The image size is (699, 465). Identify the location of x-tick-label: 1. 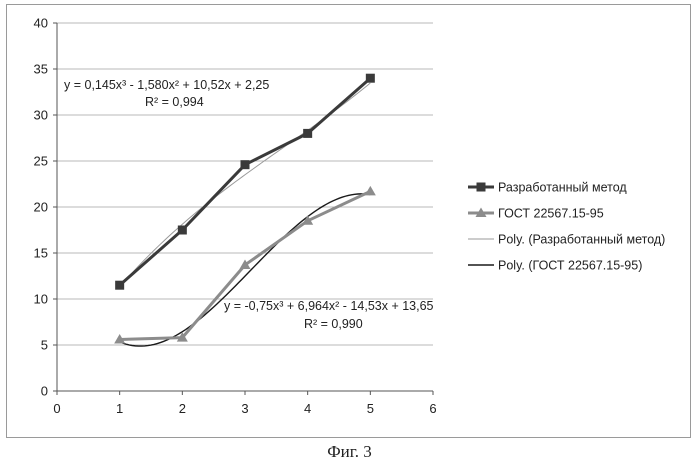
(119, 408).